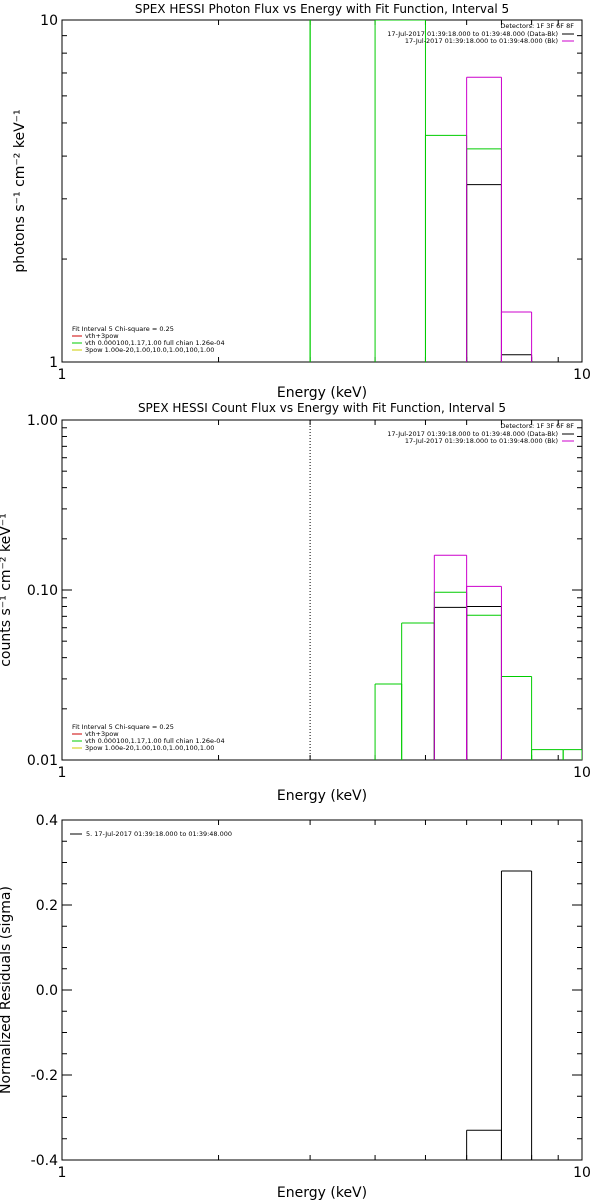 This screenshot has height=1200, width=600. Describe the element at coordinates (47, 906) in the screenshot. I see `y-tick-label: 0.2` at that location.